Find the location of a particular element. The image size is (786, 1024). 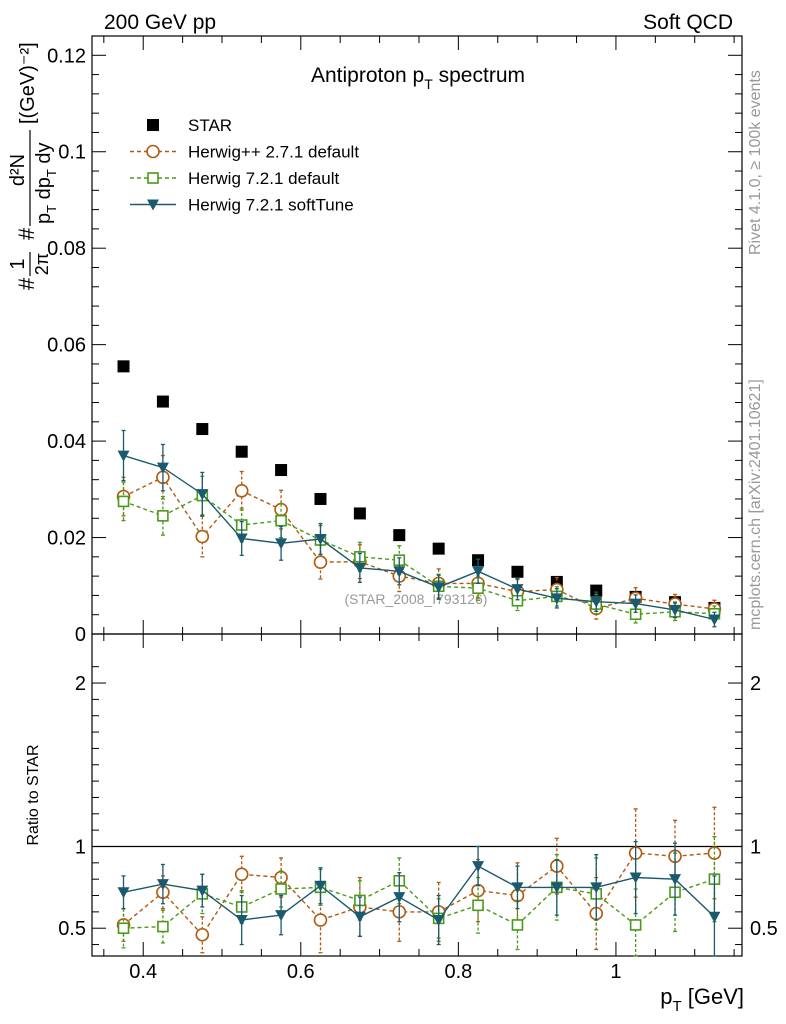

side-label-site: mcplots.cern.ch [arXiv:2401.10621] is located at coordinates (755, 504).